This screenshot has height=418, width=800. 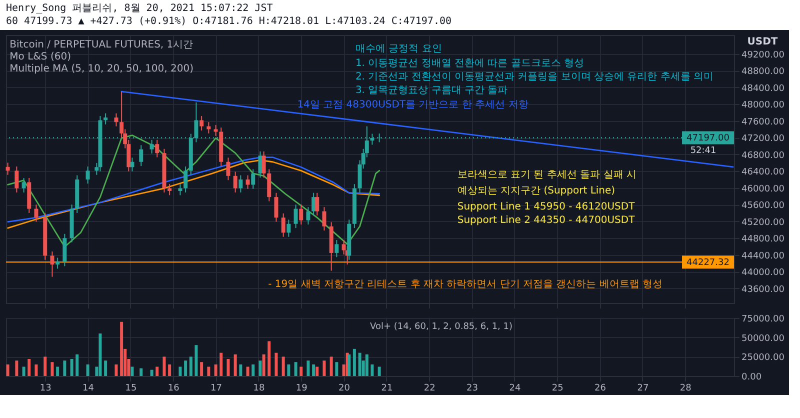 I want to click on x-tick-label: 19, so click(x=302, y=389).